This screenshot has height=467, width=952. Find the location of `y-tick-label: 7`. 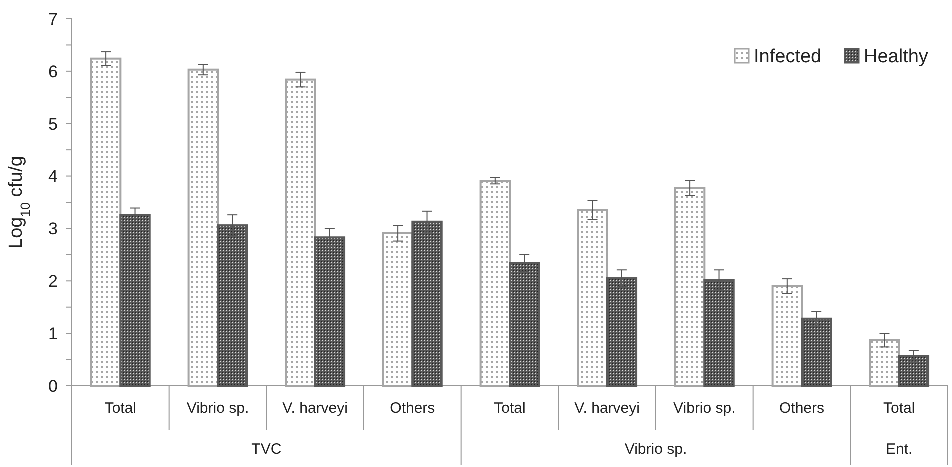

y-tick-label: 7 is located at coordinates (53, 19).